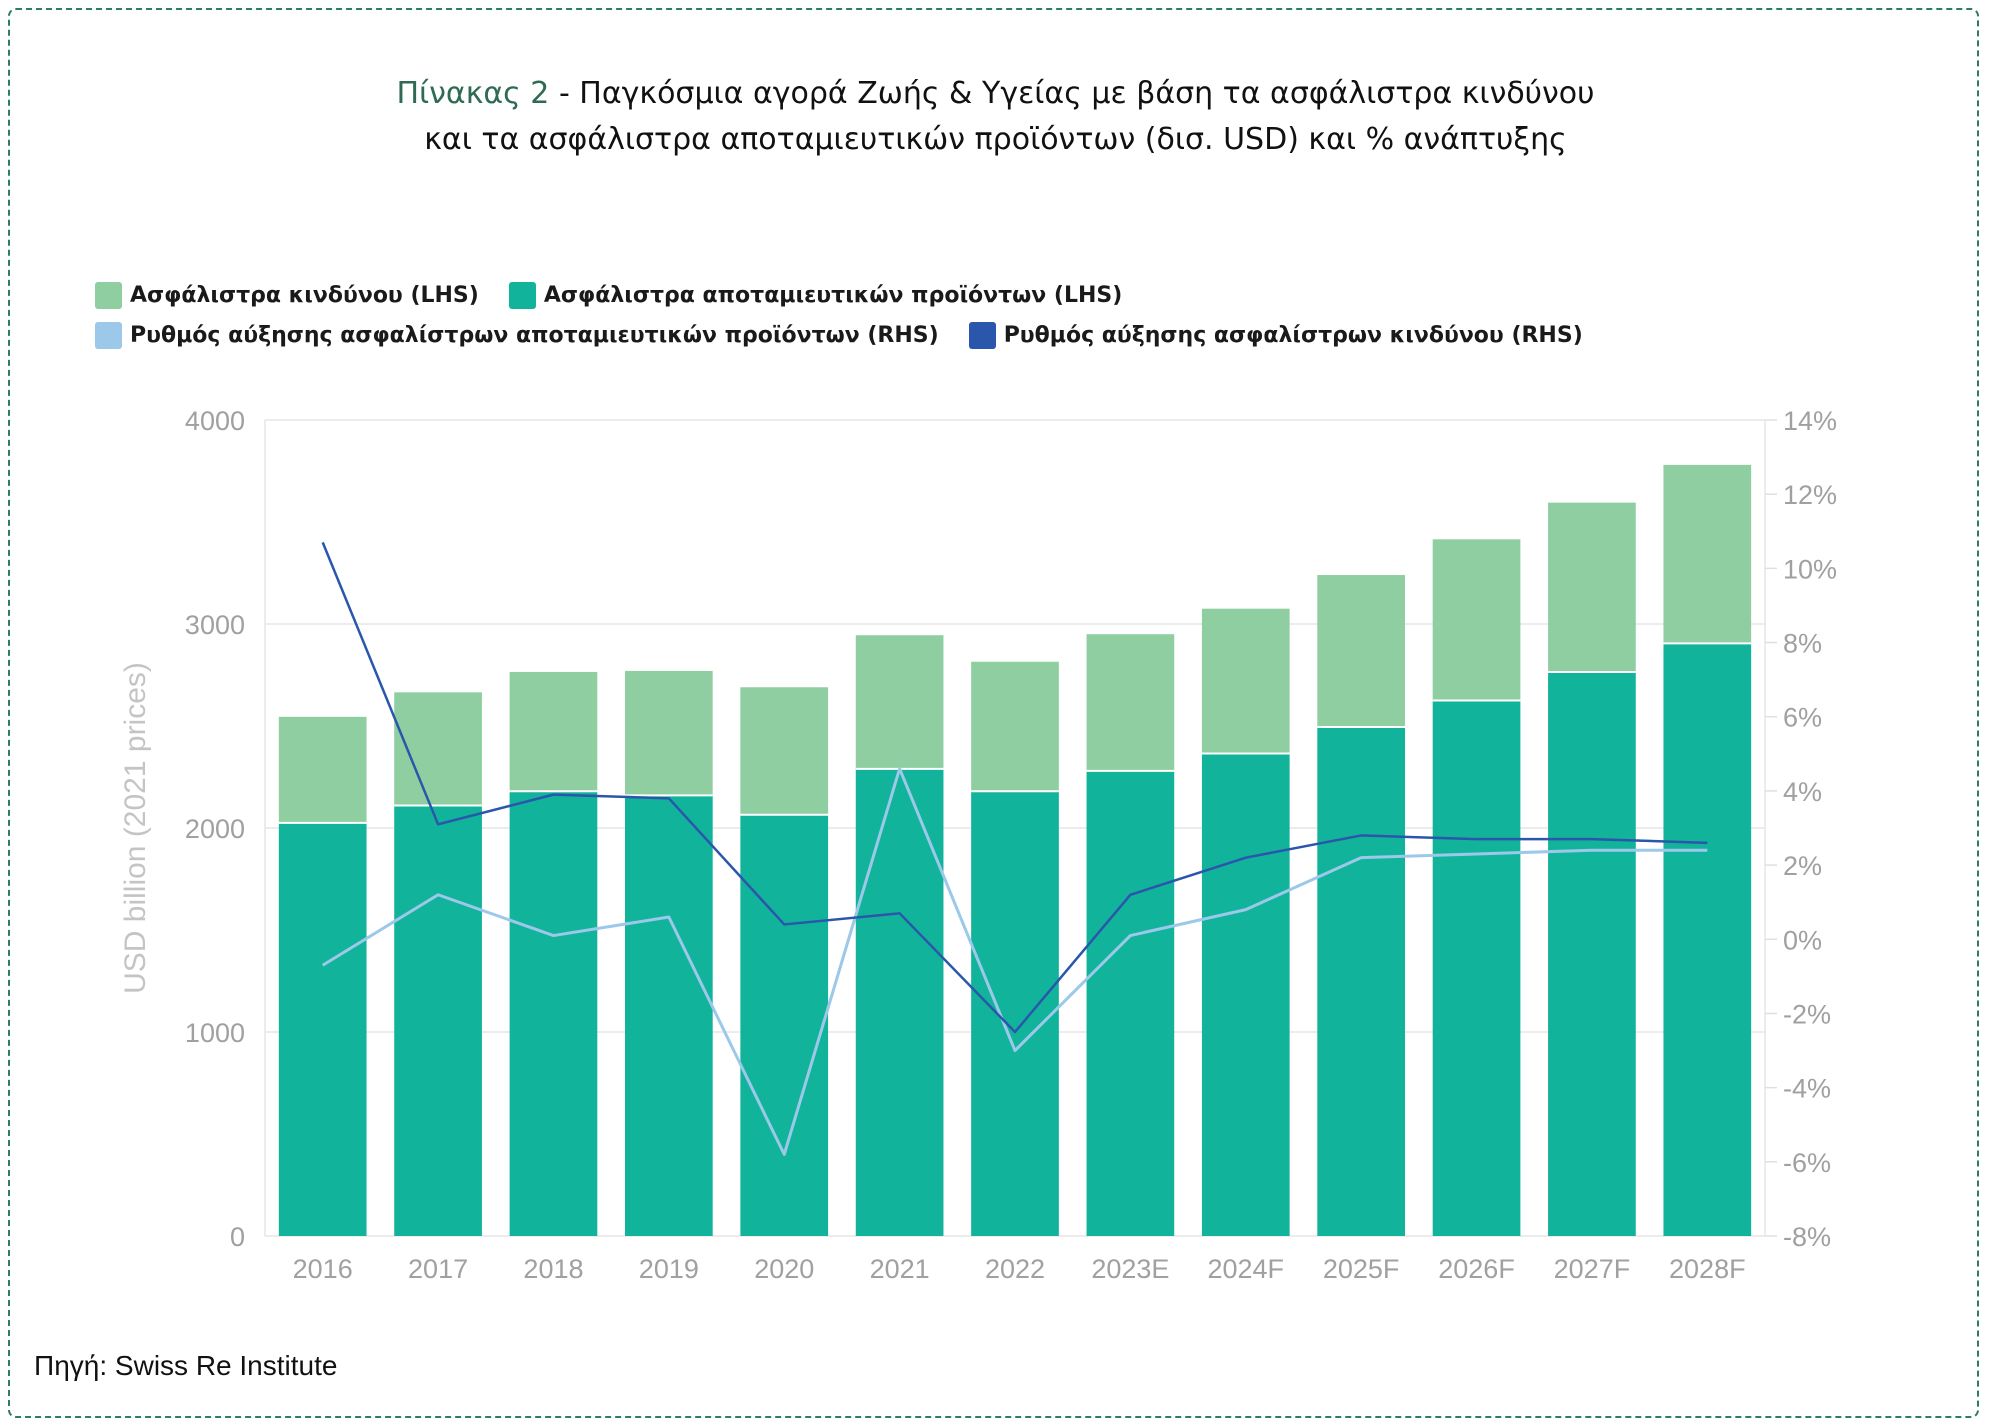 The image size is (1991, 1428). What do you see at coordinates (473, 93) in the screenshot?
I see `chart-title-prefix: Πίνακας 2` at bounding box center [473, 93].